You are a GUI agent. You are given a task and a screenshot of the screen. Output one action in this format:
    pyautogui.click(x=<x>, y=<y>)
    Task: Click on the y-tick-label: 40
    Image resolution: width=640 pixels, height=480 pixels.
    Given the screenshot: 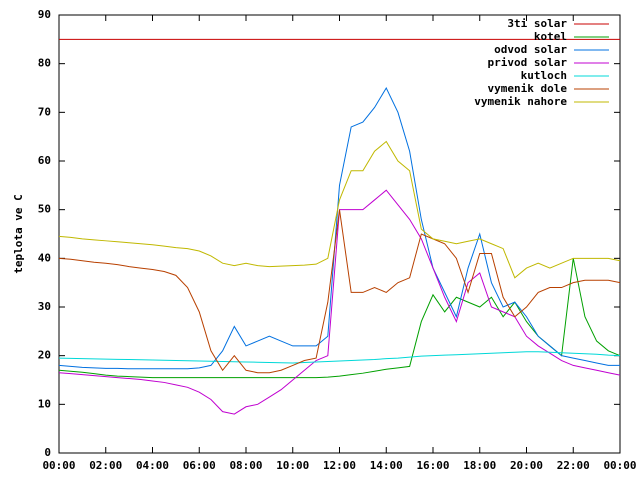 What is the action you would take?
    pyautogui.click(x=44, y=257)
    